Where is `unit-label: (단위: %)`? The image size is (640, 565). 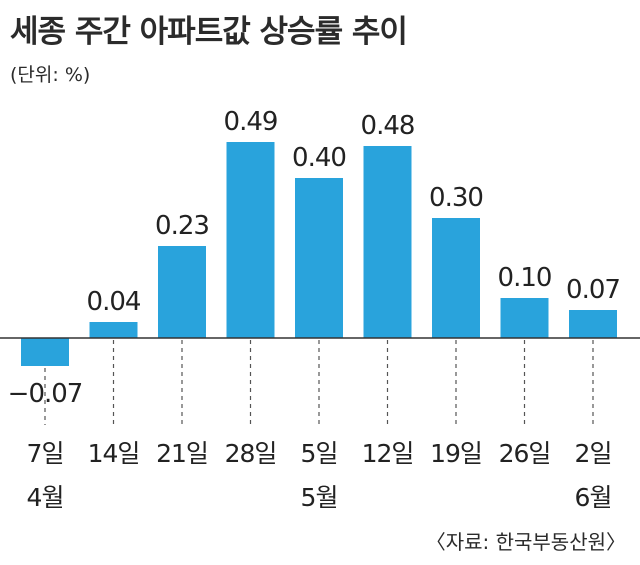
unit-label: (단위: %) is located at coordinates (50, 75).